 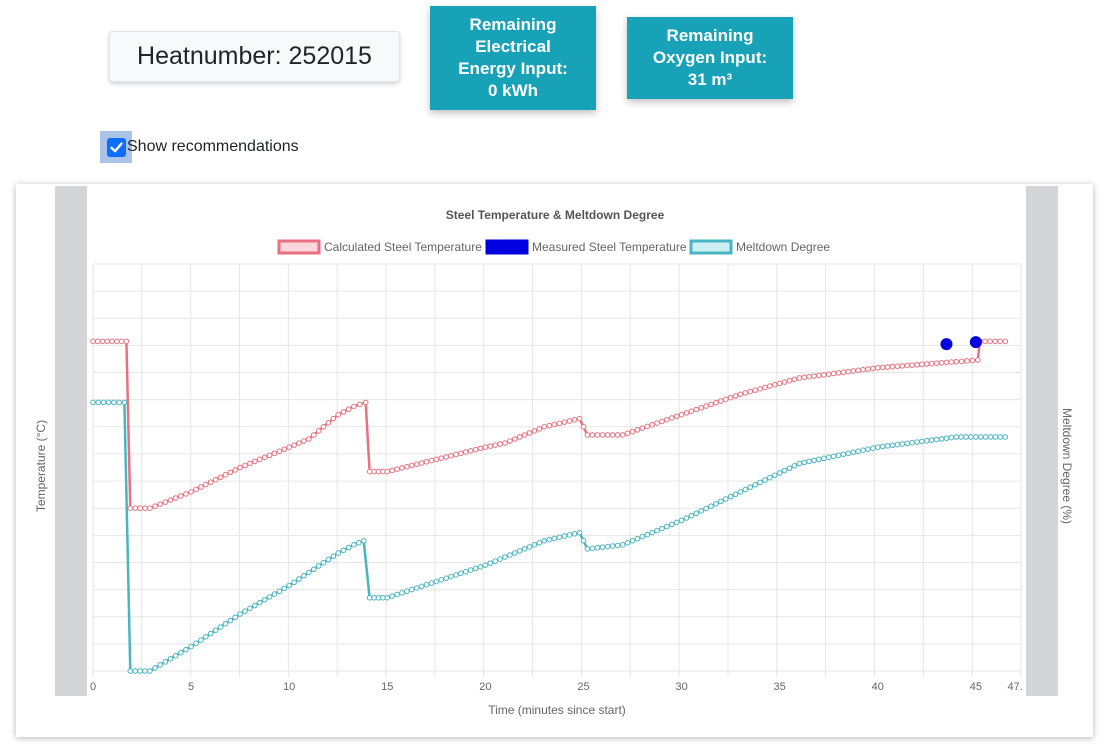 I want to click on show-recommendations-checkbox, so click(x=116, y=147).